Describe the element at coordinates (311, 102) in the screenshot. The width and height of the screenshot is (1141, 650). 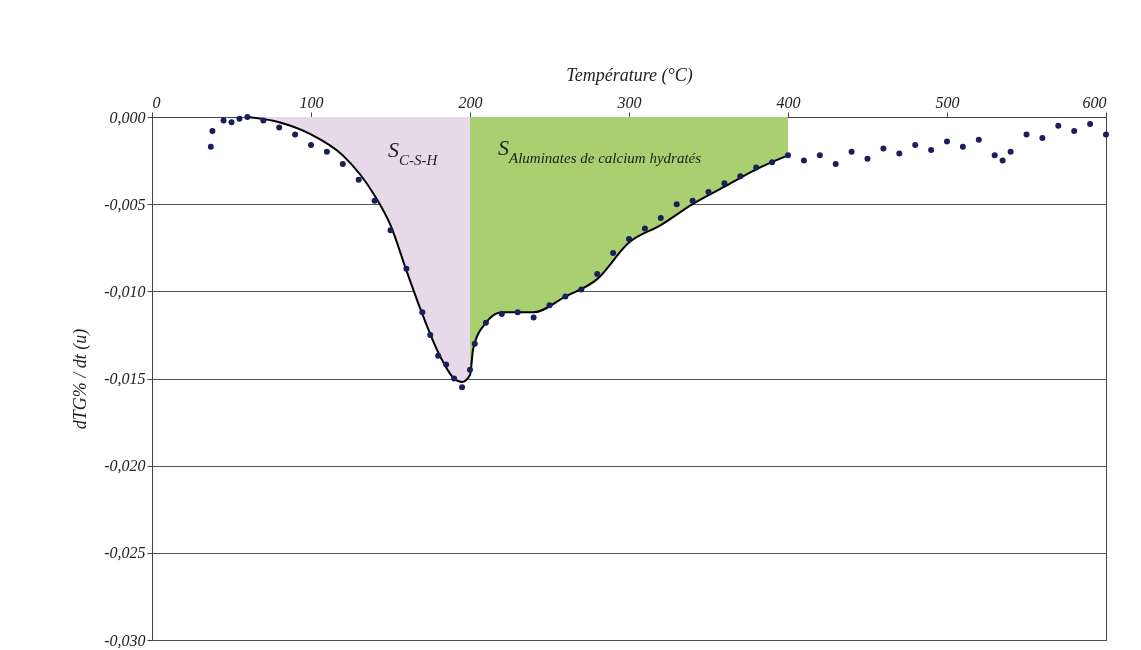
I see `x-tick-label: 100` at that location.